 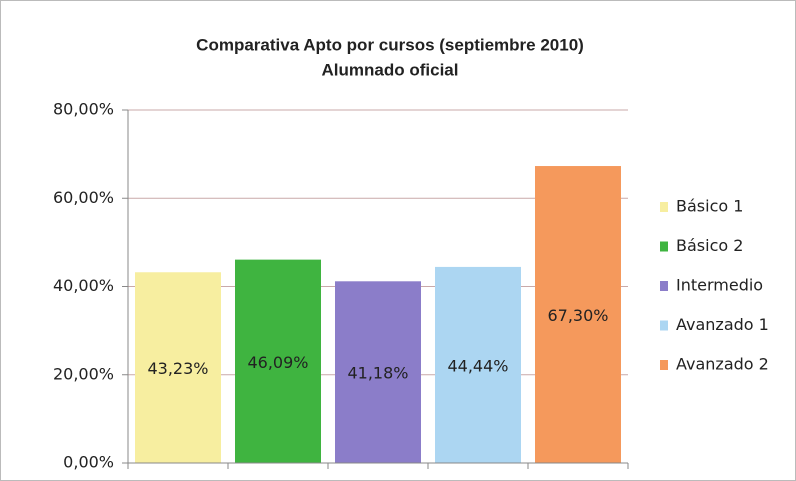 What do you see at coordinates (83, 373) in the screenshot?
I see `y-tick-label: 20,00%` at bounding box center [83, 373].